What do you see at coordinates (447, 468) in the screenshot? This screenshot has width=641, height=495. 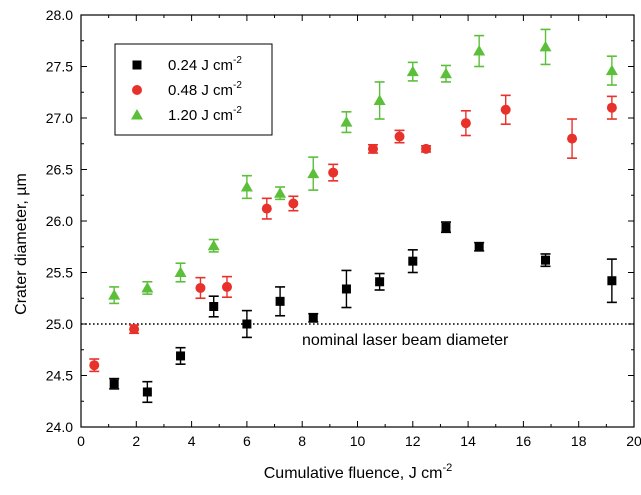 I see `x-axis-title-sup: -2` at bounding box center [447, 468].